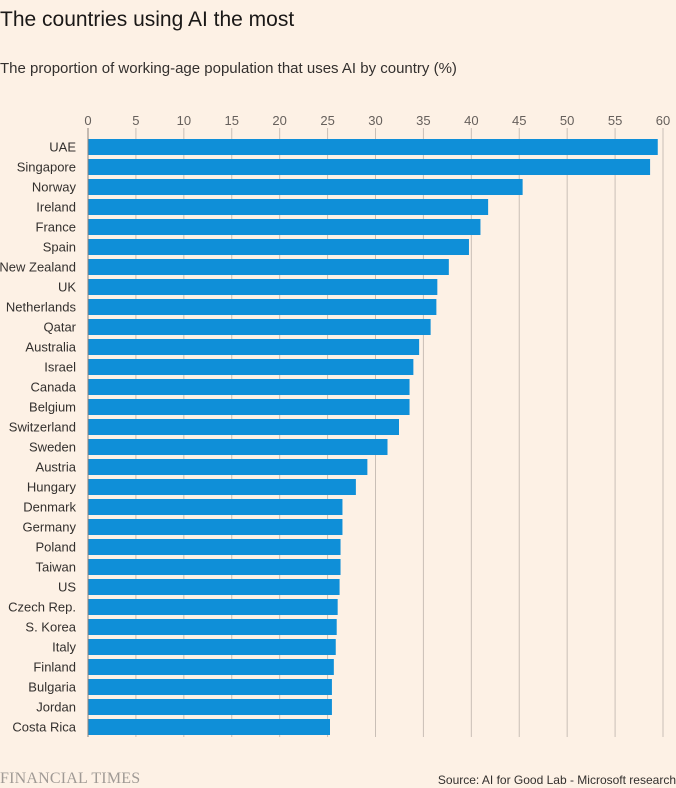 Image resolution: width=676 pixels, height=788 pixels. Describe the element at coordinates (147, 19) in the screenshot. I see `chart-title: The countries using AI the most` at that location.